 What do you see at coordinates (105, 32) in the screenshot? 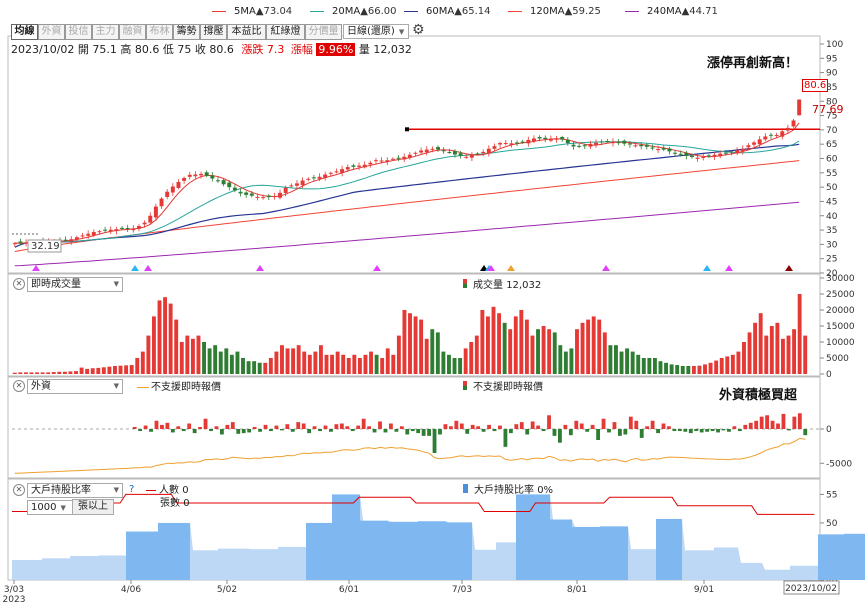
I see `tab-3: 主力` at bounding box center [105, 32].